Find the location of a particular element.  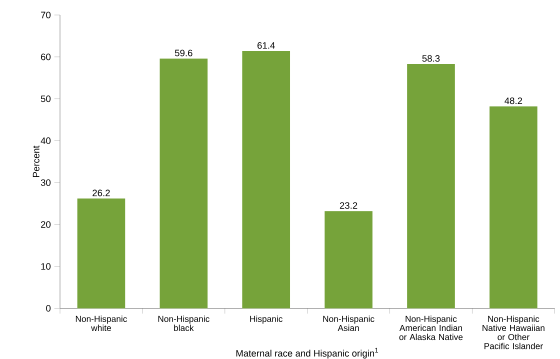

data-label: 48.2 is located at coordinates (513, 100).